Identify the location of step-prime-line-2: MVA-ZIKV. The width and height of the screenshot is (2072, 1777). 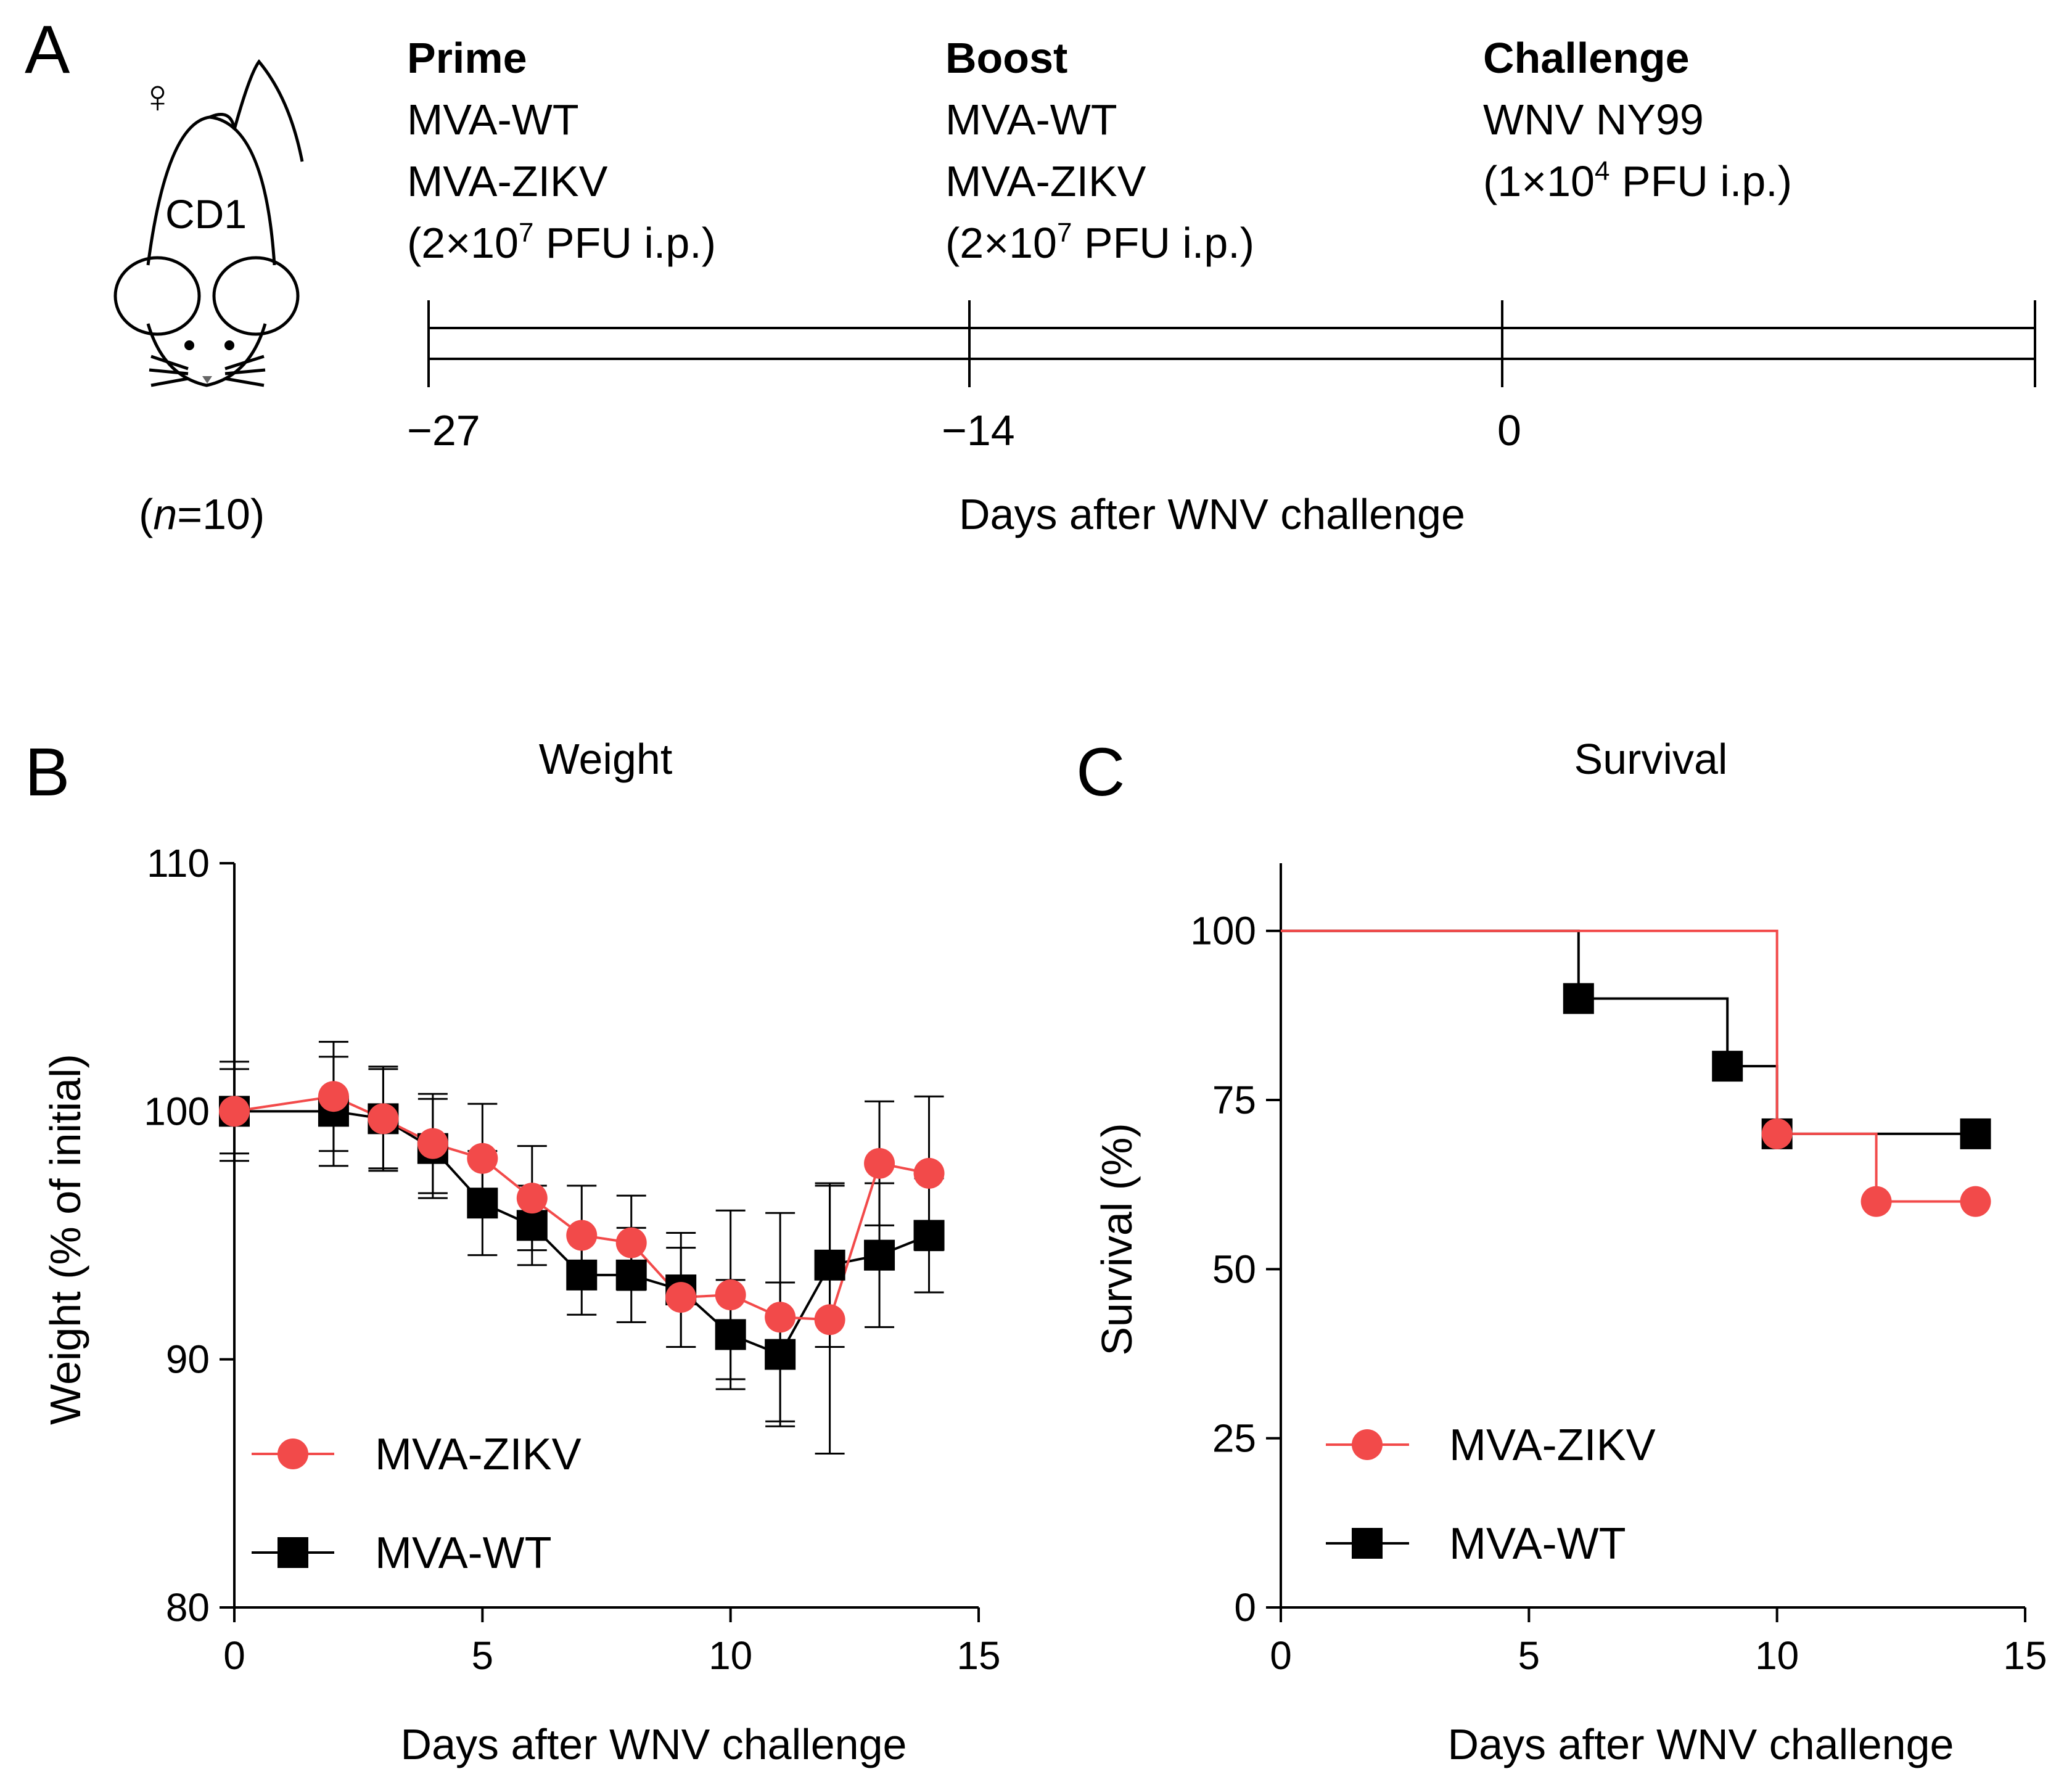
(508, 181).